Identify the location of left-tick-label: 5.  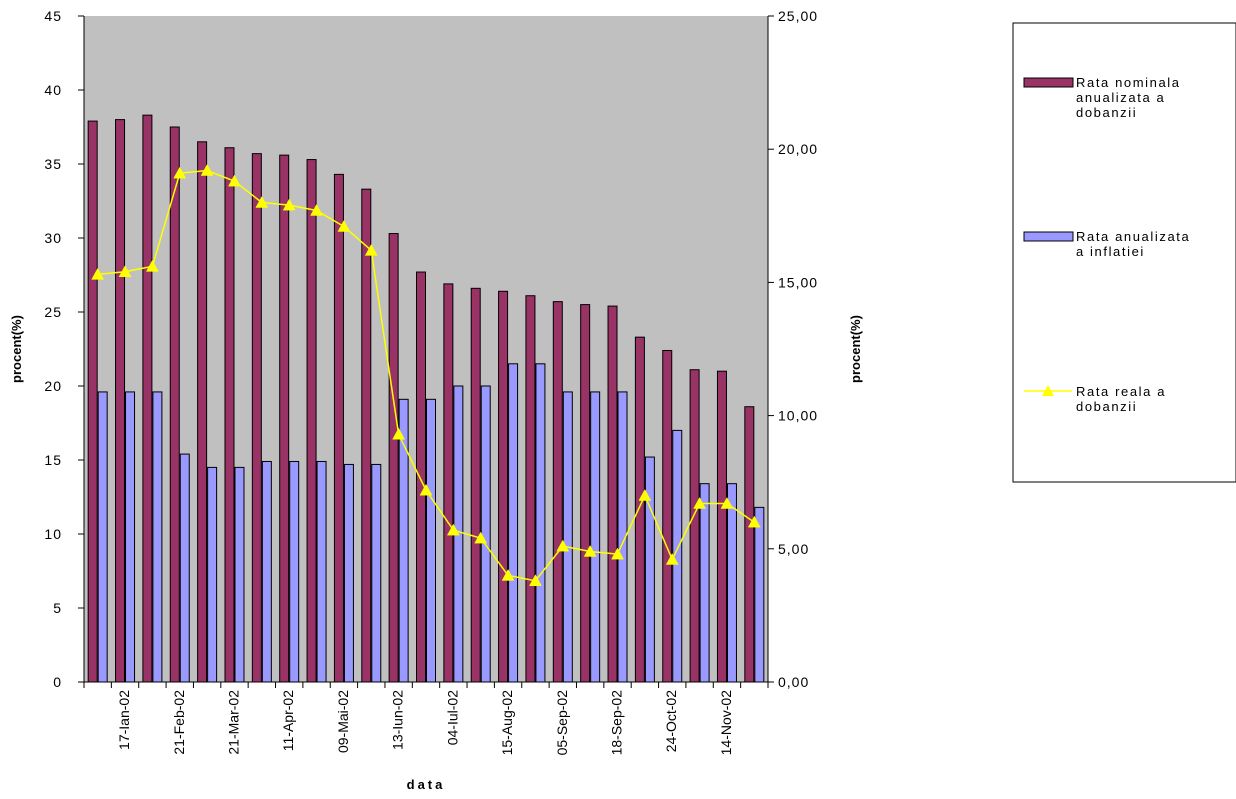
(57, 608).